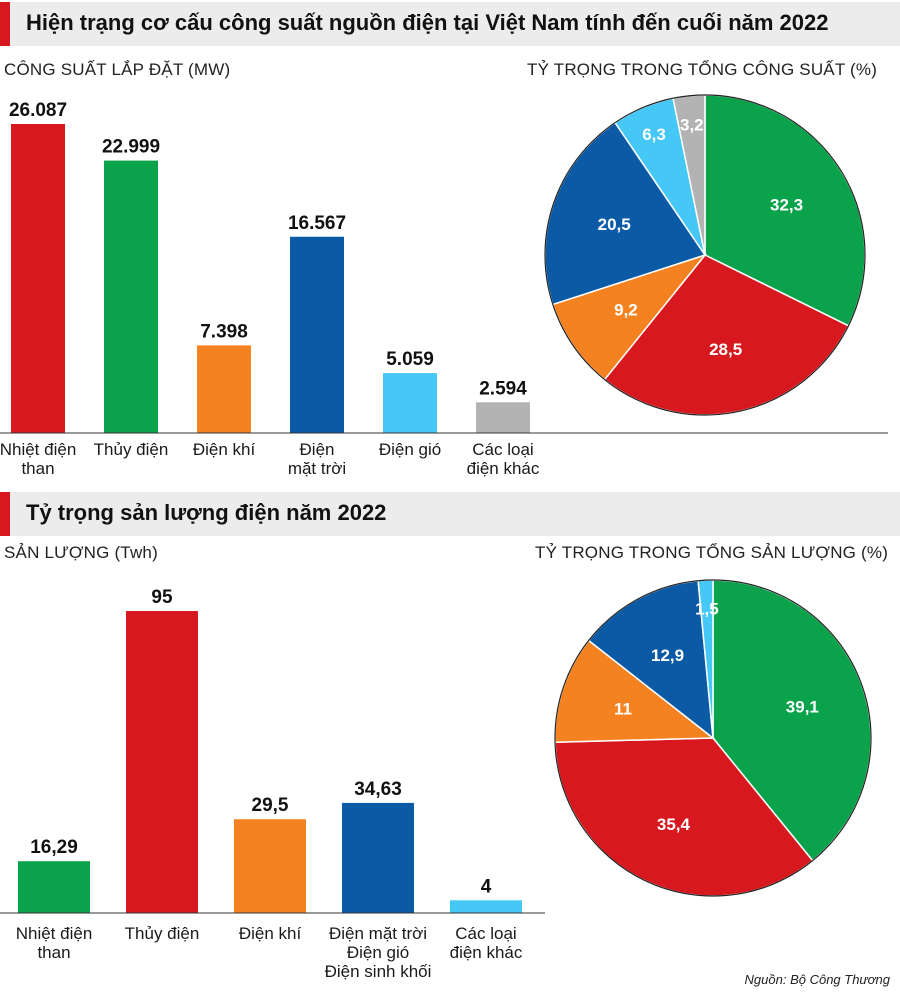  I want to click on pie-slice-label: 35,4, so click(674, 824).